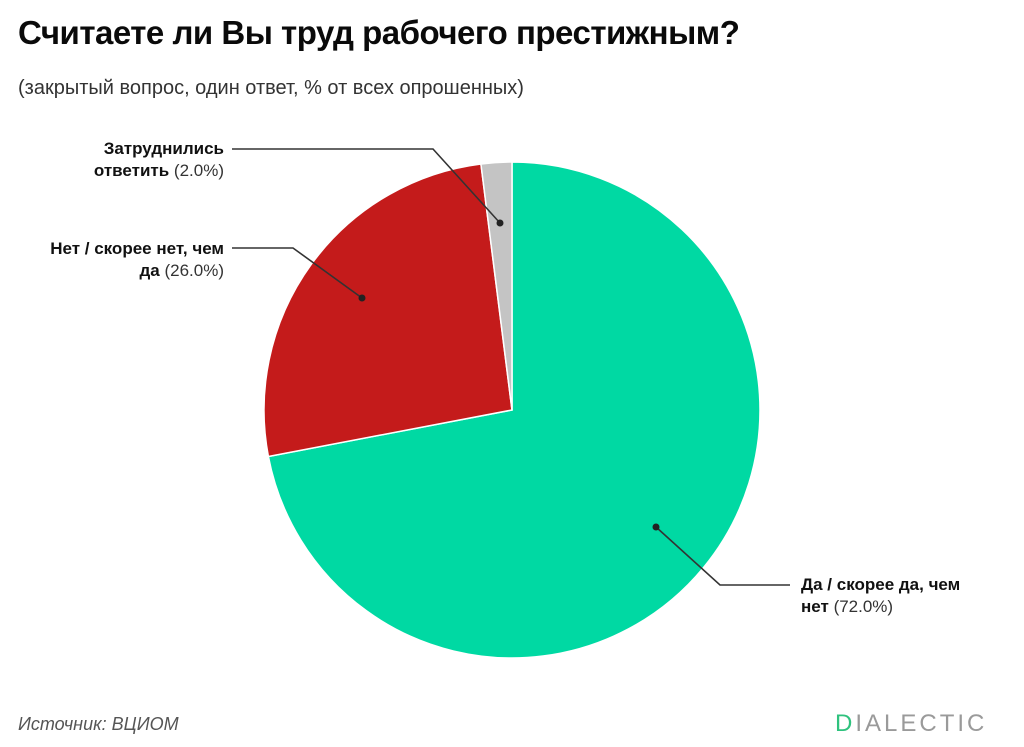 The image size is (1024, 747). What do you see at coordinates (297, 273) in the screenshot?
I see `leader-line-no` at bounding box center [297, 273].